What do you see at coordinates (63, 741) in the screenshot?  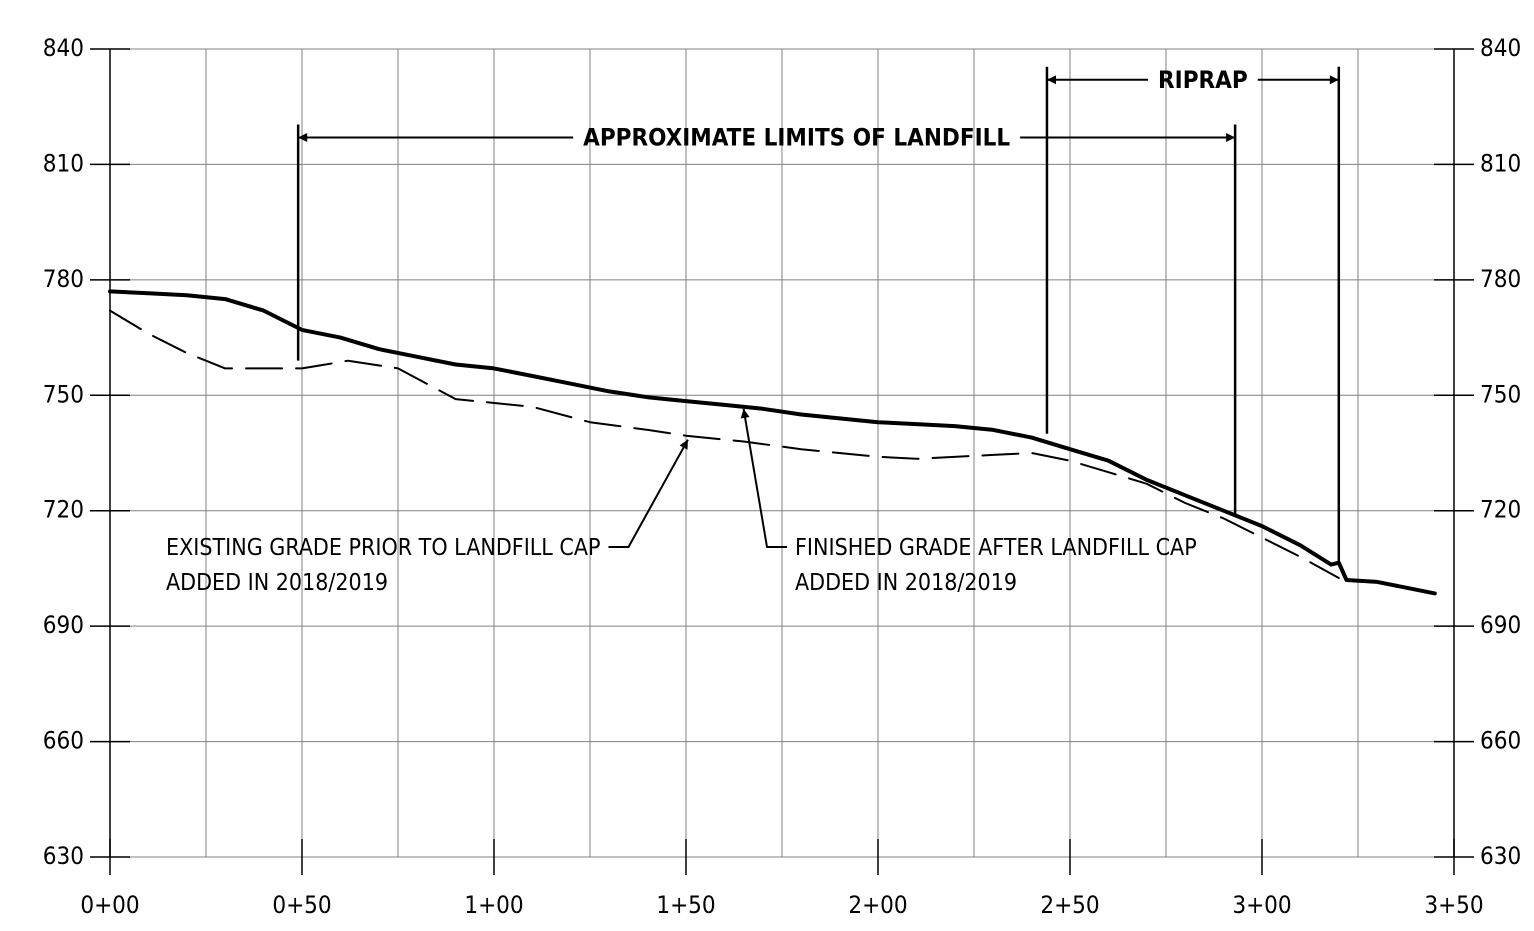 I see `y-tick-label-left: 660` at bounding box center [63, 741].